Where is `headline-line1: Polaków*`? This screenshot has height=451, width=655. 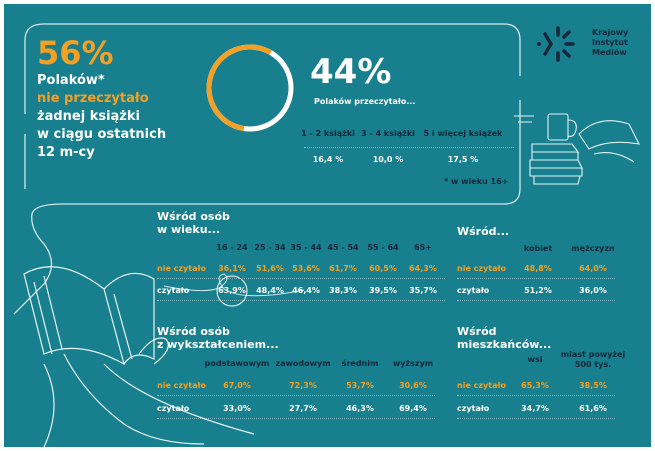
headline-line1: Polaków* is located at coordinates (71, 80).